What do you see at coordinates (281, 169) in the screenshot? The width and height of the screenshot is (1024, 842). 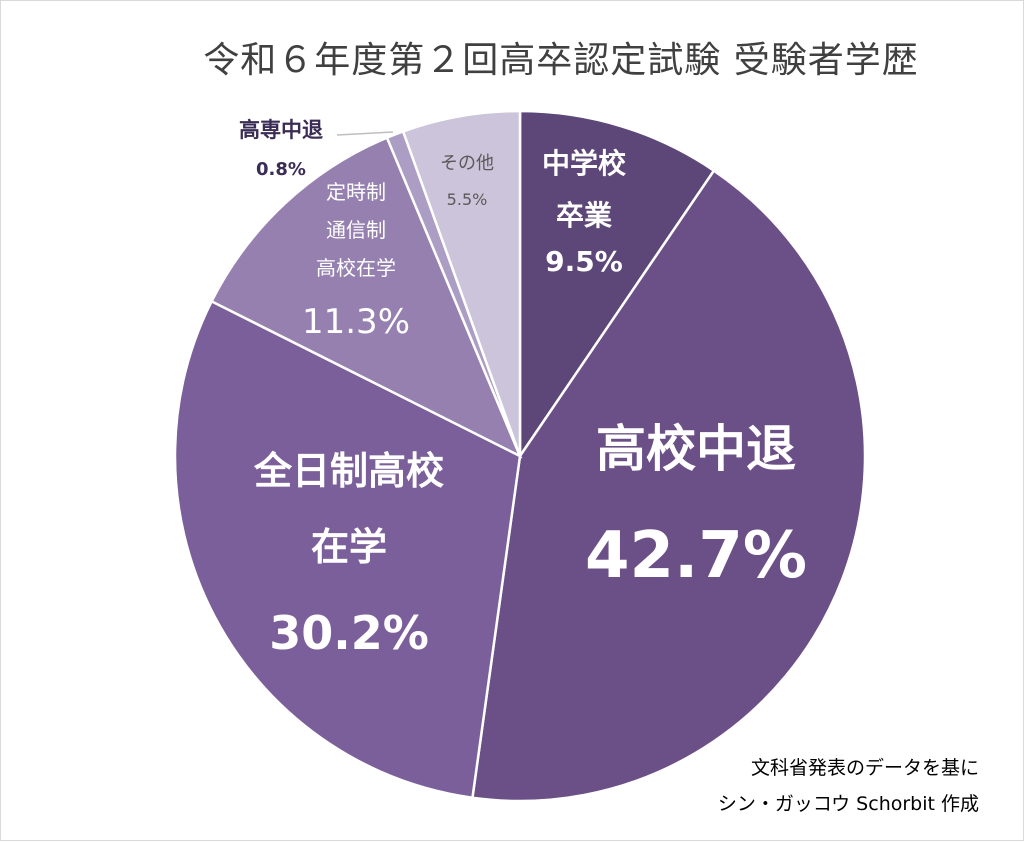 I see `slice-5-value-label: 0.8%` at bounding box center [281, 169].